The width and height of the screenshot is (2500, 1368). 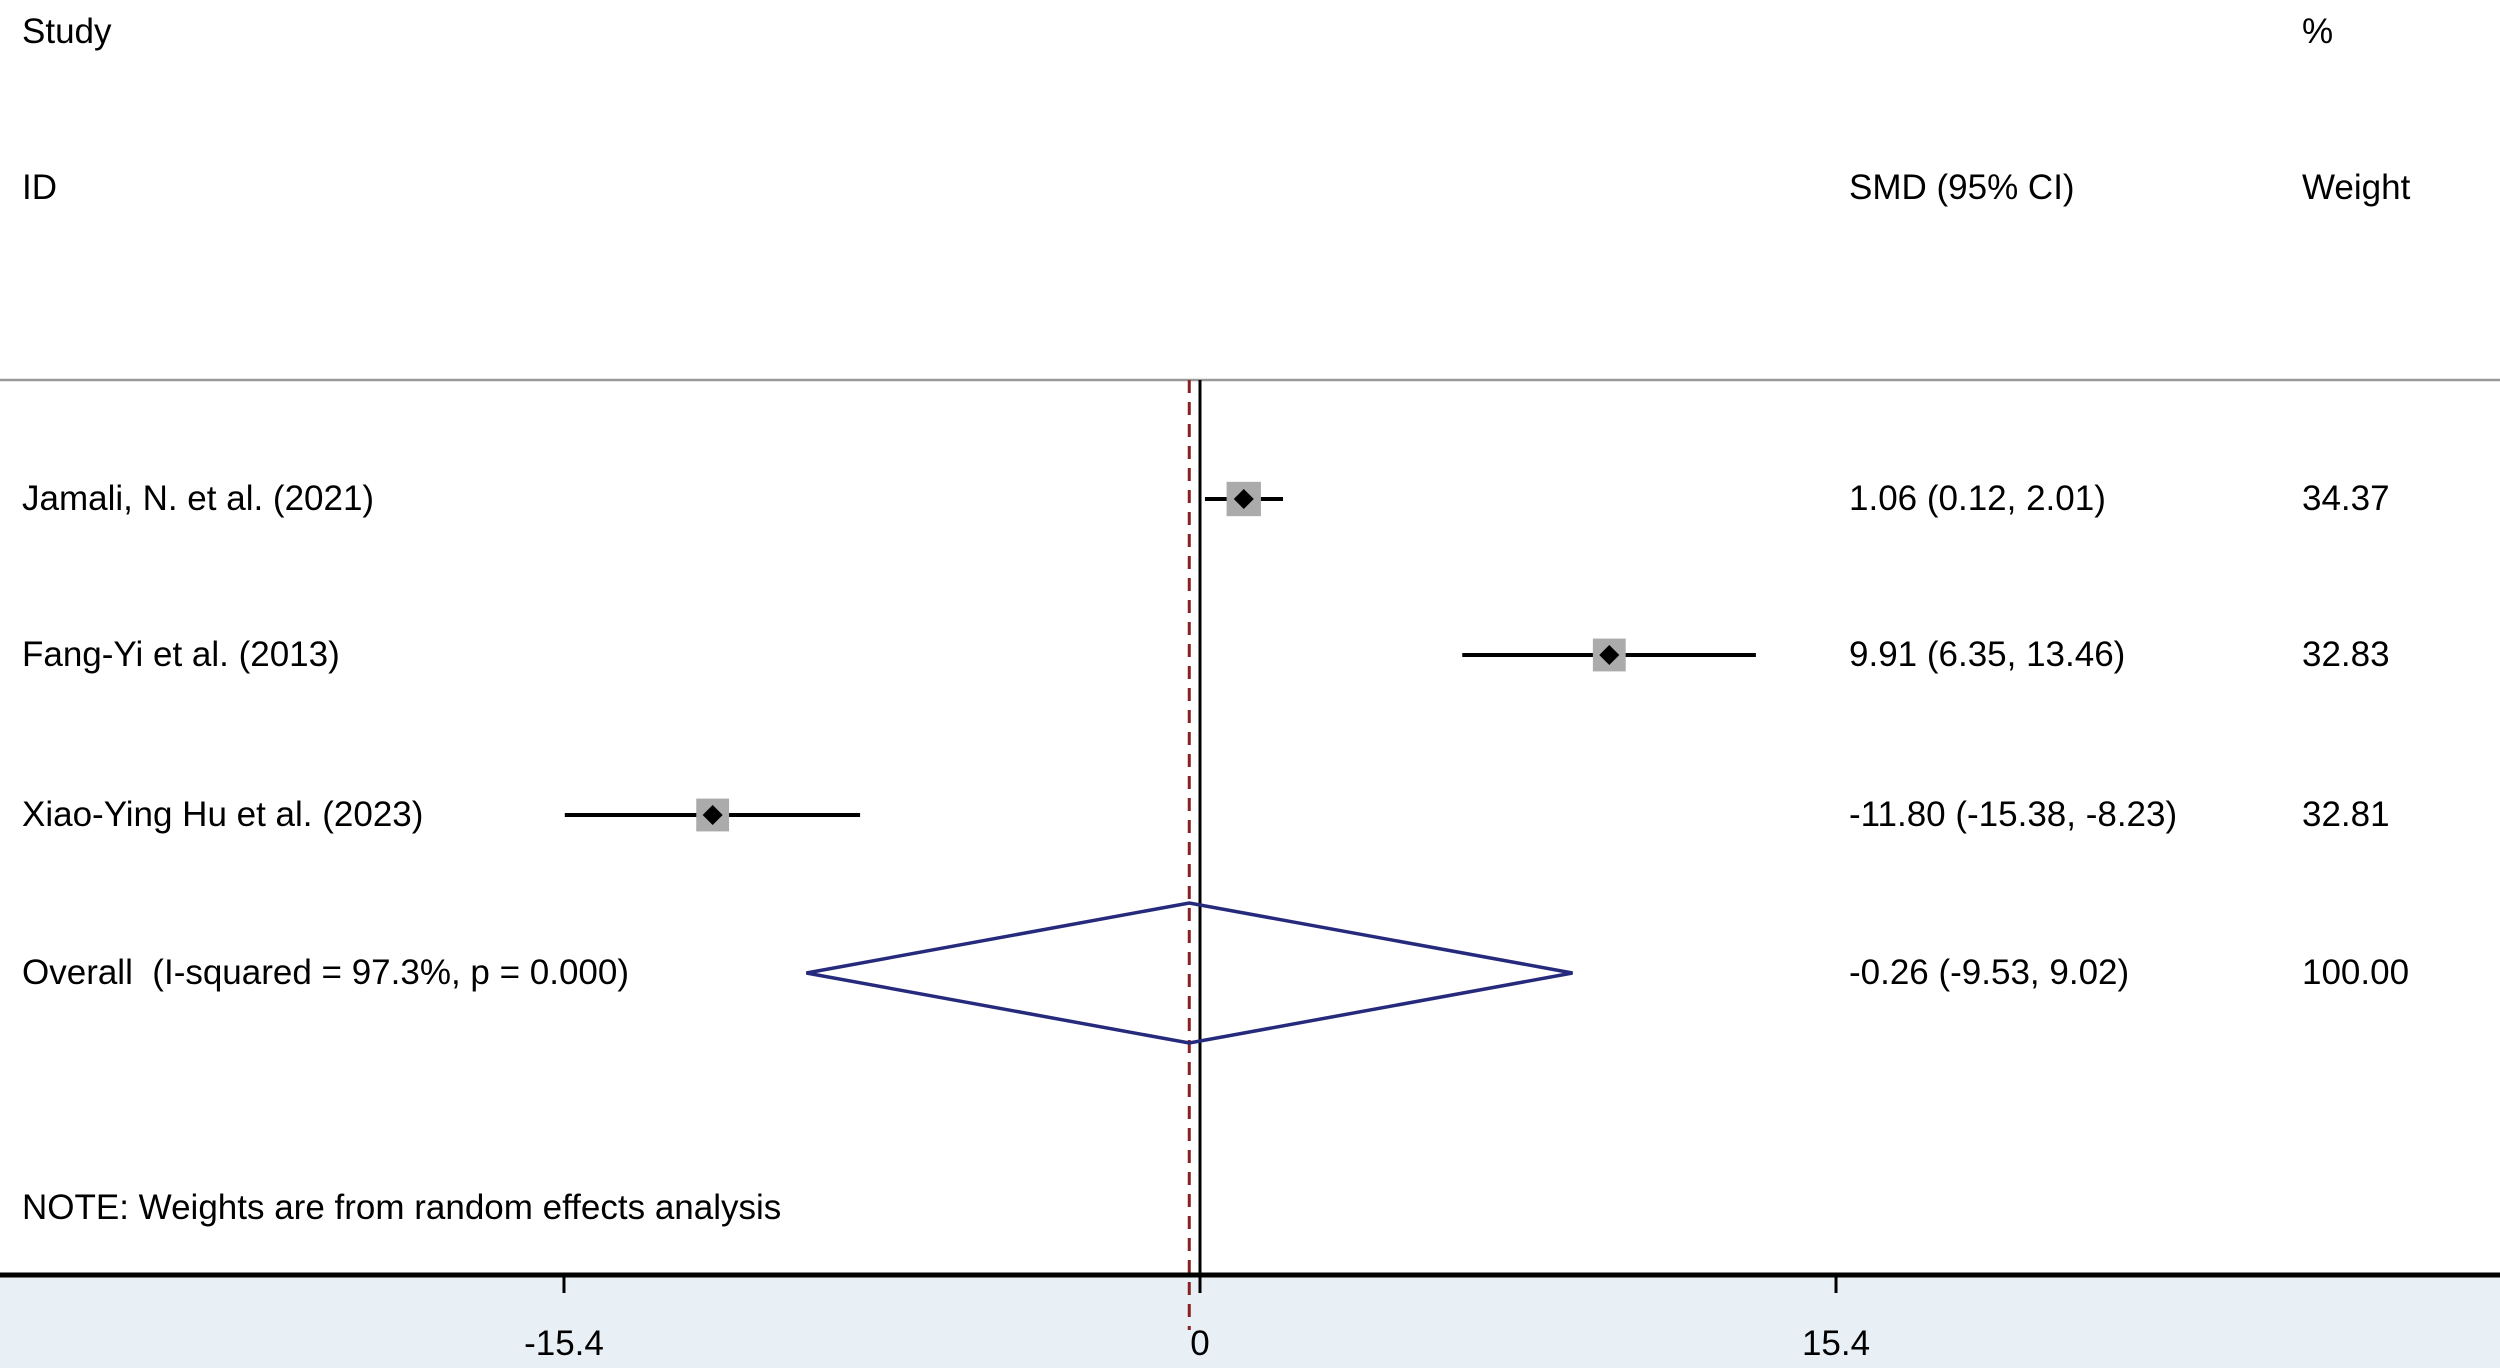 I want to click on study-label: Fang-Yi et al. (2013), so click(x=181, y=654).